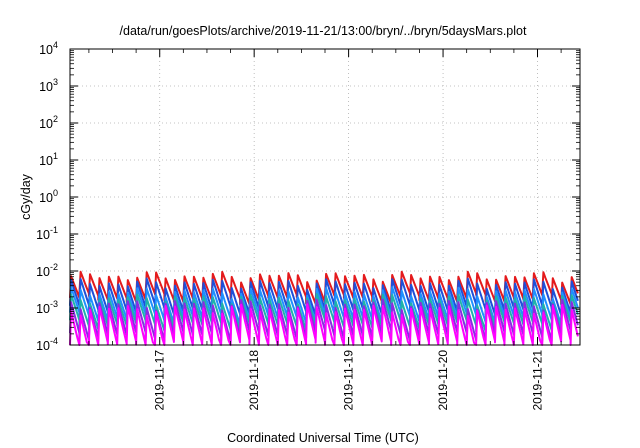 This screenshot has height=448, width=640. What do you see at coordinates (48, 48) in the screenshot?
I see `y-tick-label: 10⁴` at bounding box center [48, 48].